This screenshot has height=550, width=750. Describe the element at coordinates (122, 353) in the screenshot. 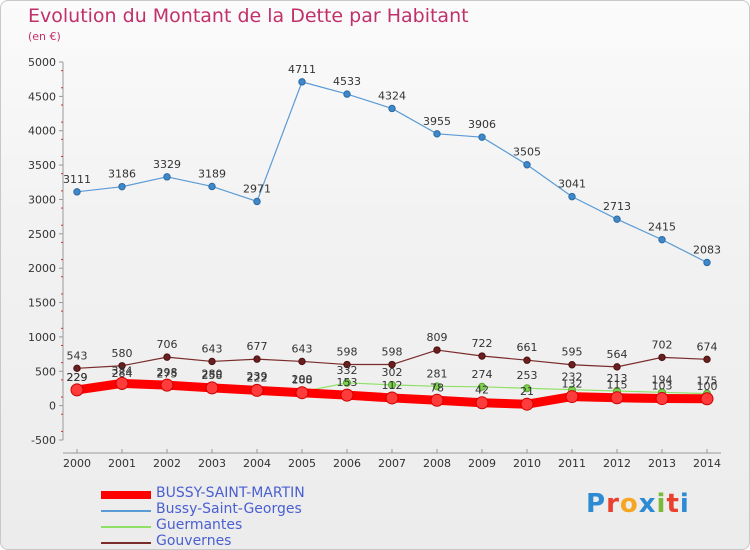

I see `data-label: 580` at that location.